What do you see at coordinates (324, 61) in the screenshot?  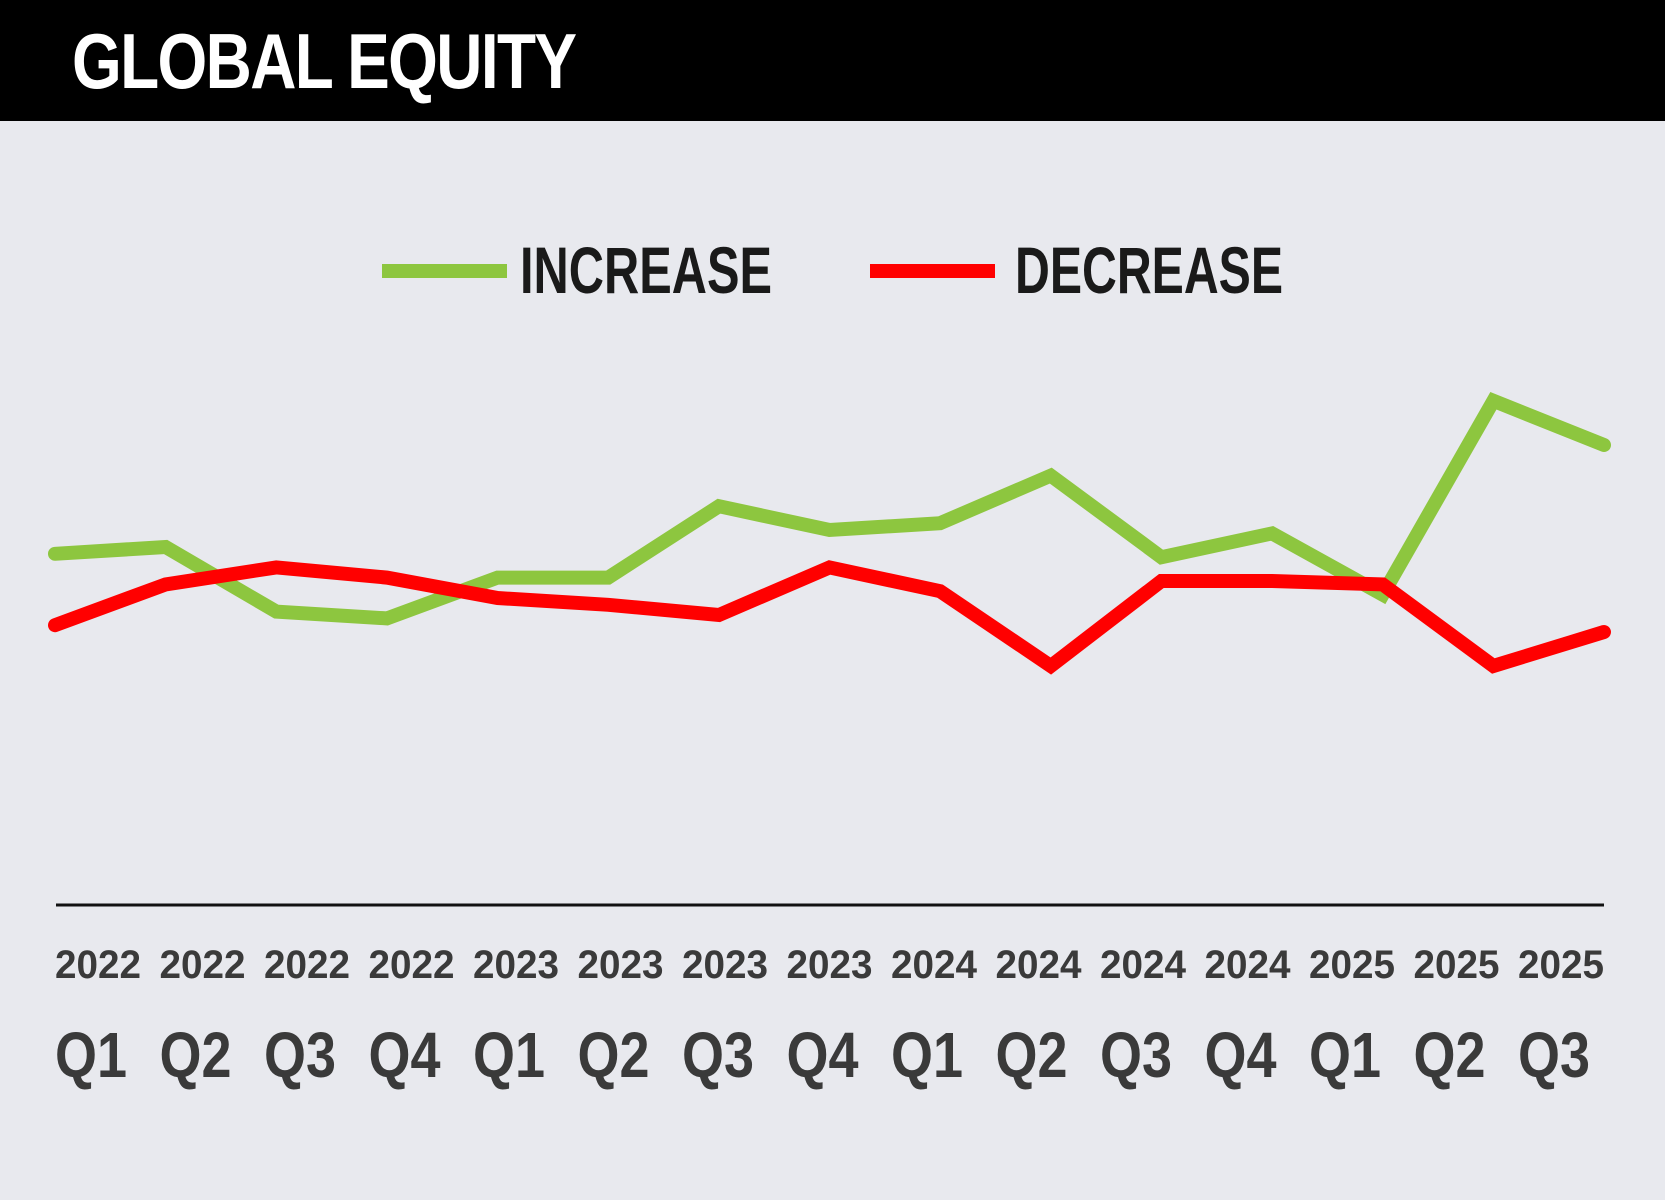 I see `chart-title: GLOBAL EQUITY` at bounding box center [324, 61].